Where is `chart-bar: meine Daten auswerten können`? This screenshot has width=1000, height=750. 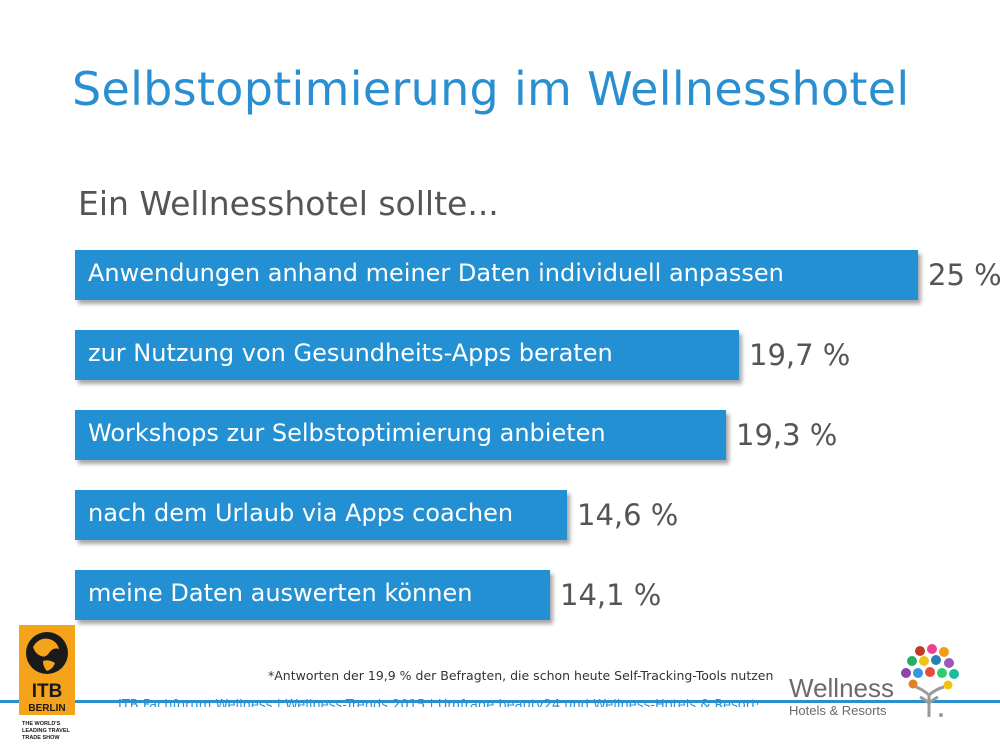 chart-bar: meine Daten auswerten können is located at coordinates (312, 595).